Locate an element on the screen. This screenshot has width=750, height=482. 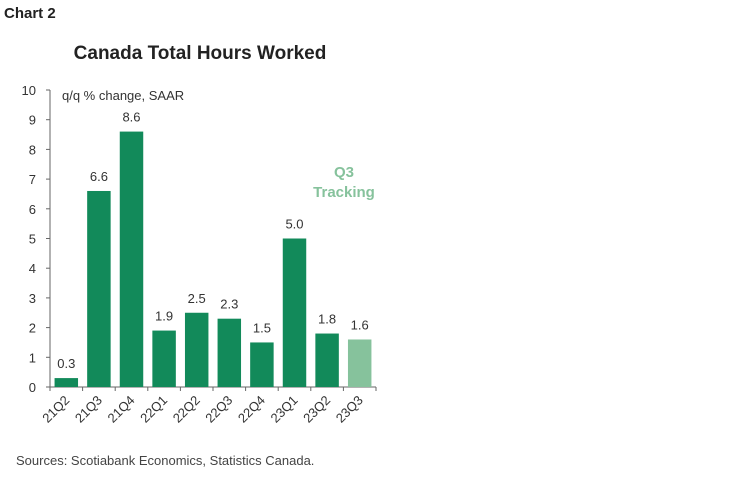
x-tick-label: 22Q4 is located at coordinates (251, 409).